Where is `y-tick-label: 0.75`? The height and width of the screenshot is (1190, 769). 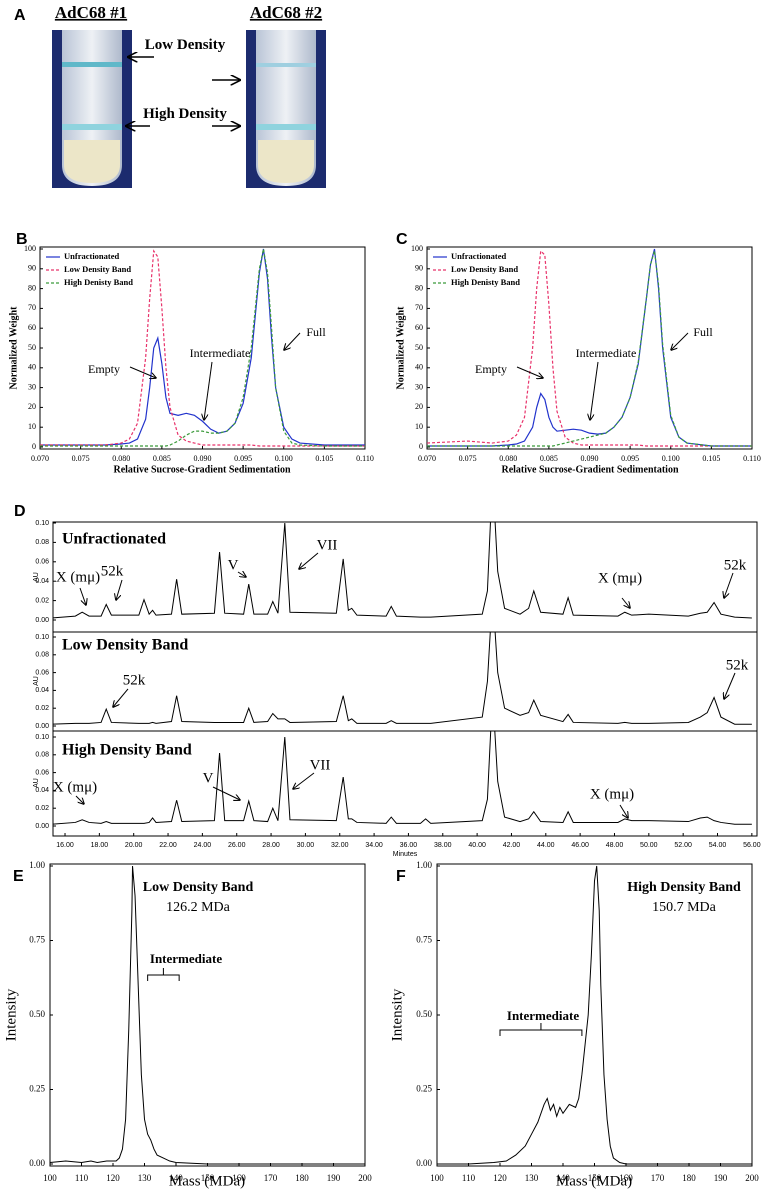 y-tick-label: 0.75 is located at coordinates (424, 940).